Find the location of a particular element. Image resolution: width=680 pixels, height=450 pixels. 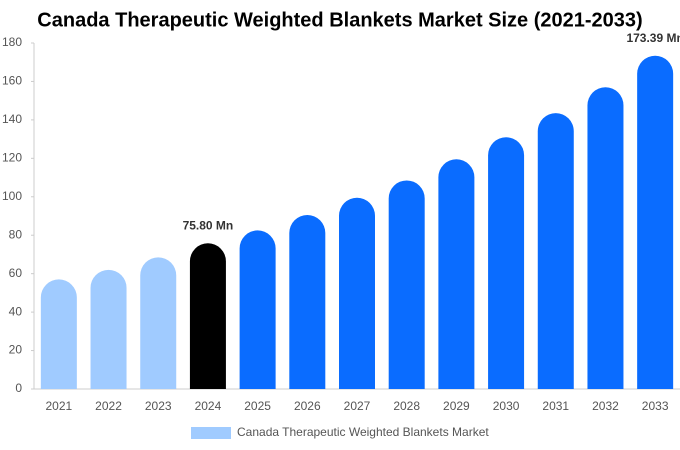

data-label: 75.80 Mn is located at coordinates (208, 225).